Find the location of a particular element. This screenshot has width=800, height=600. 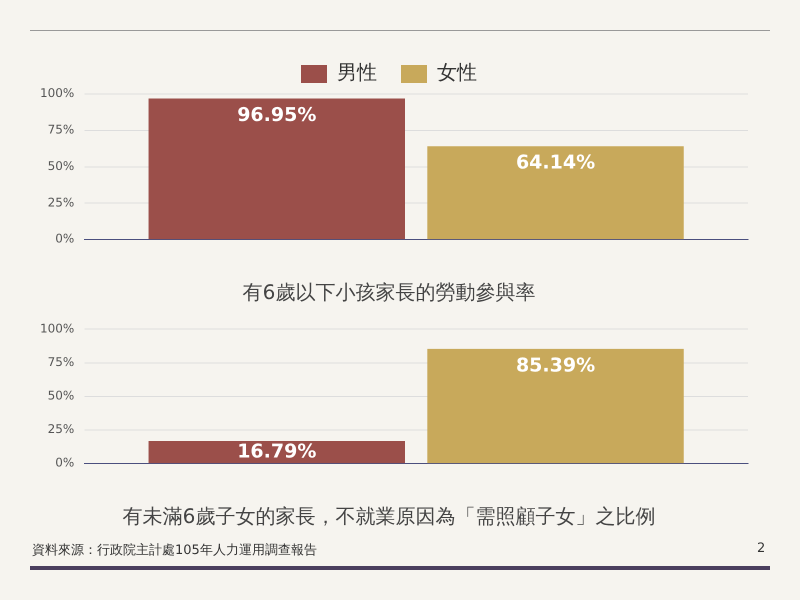

source-note: 資料來源：行政院主計處105年人力運用調查報告 is located at coordinates (174, 550).